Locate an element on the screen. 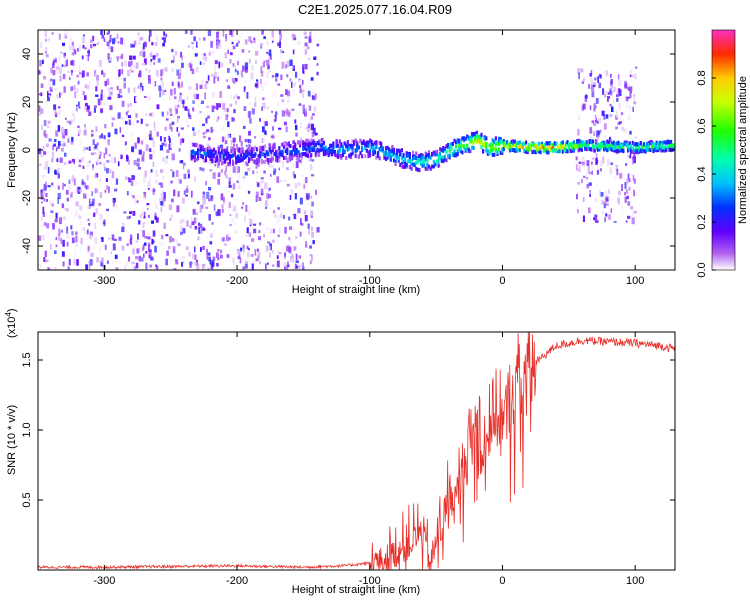 The image size is (750, 600). spectrogram-y-axis-label: Frequency (Hz) is located at coordinates (12, 150).